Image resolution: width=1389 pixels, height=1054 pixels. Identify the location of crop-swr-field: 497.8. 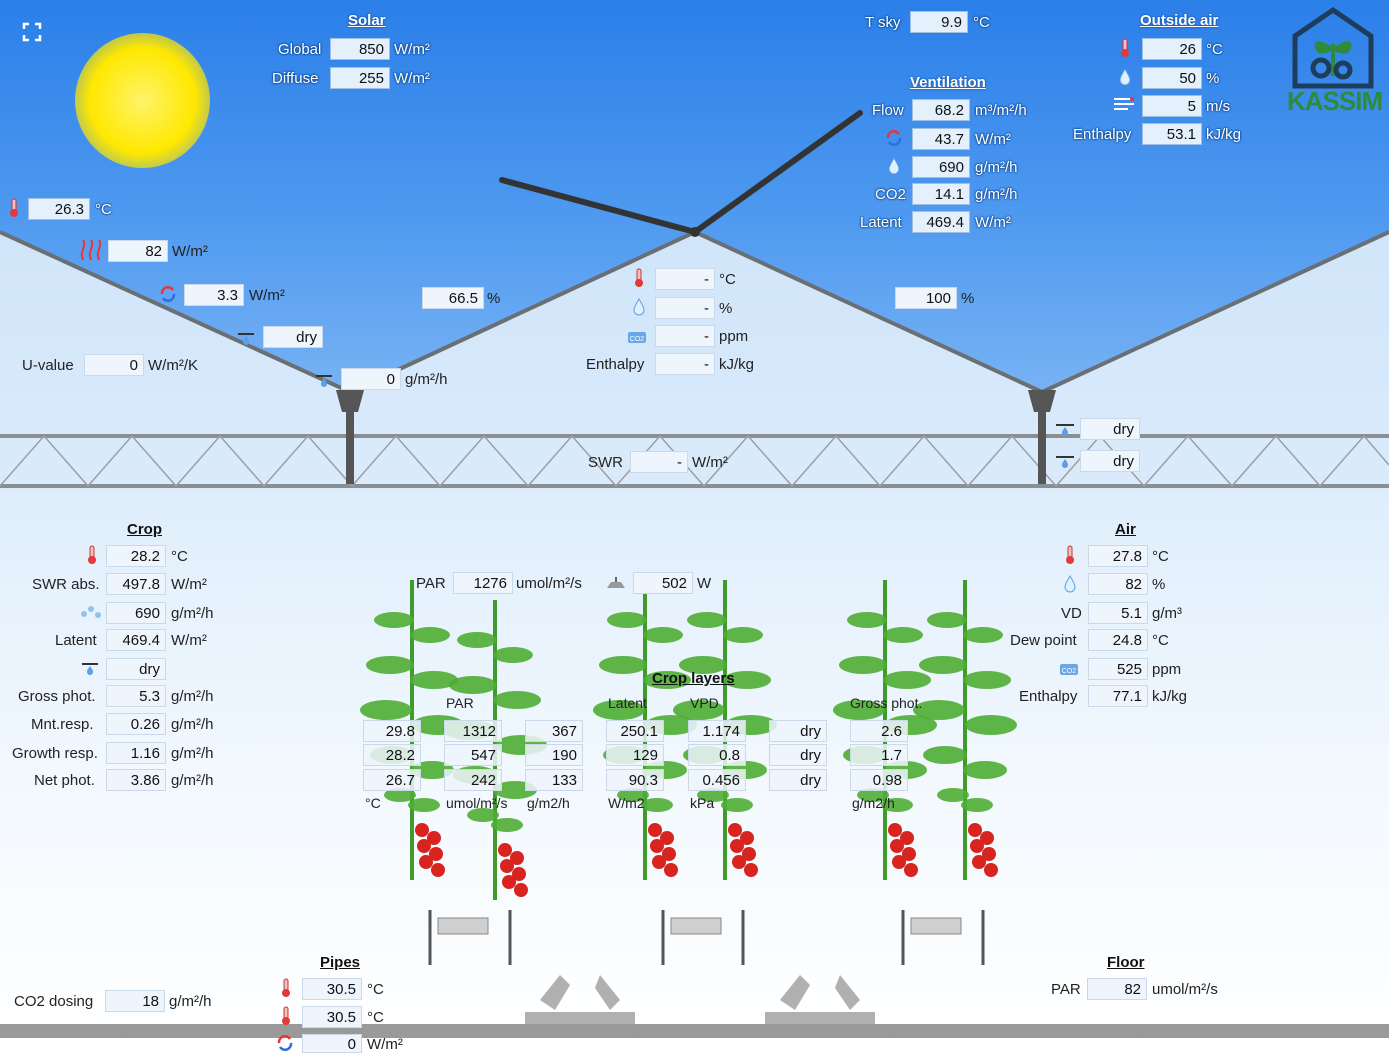
(136, 584).